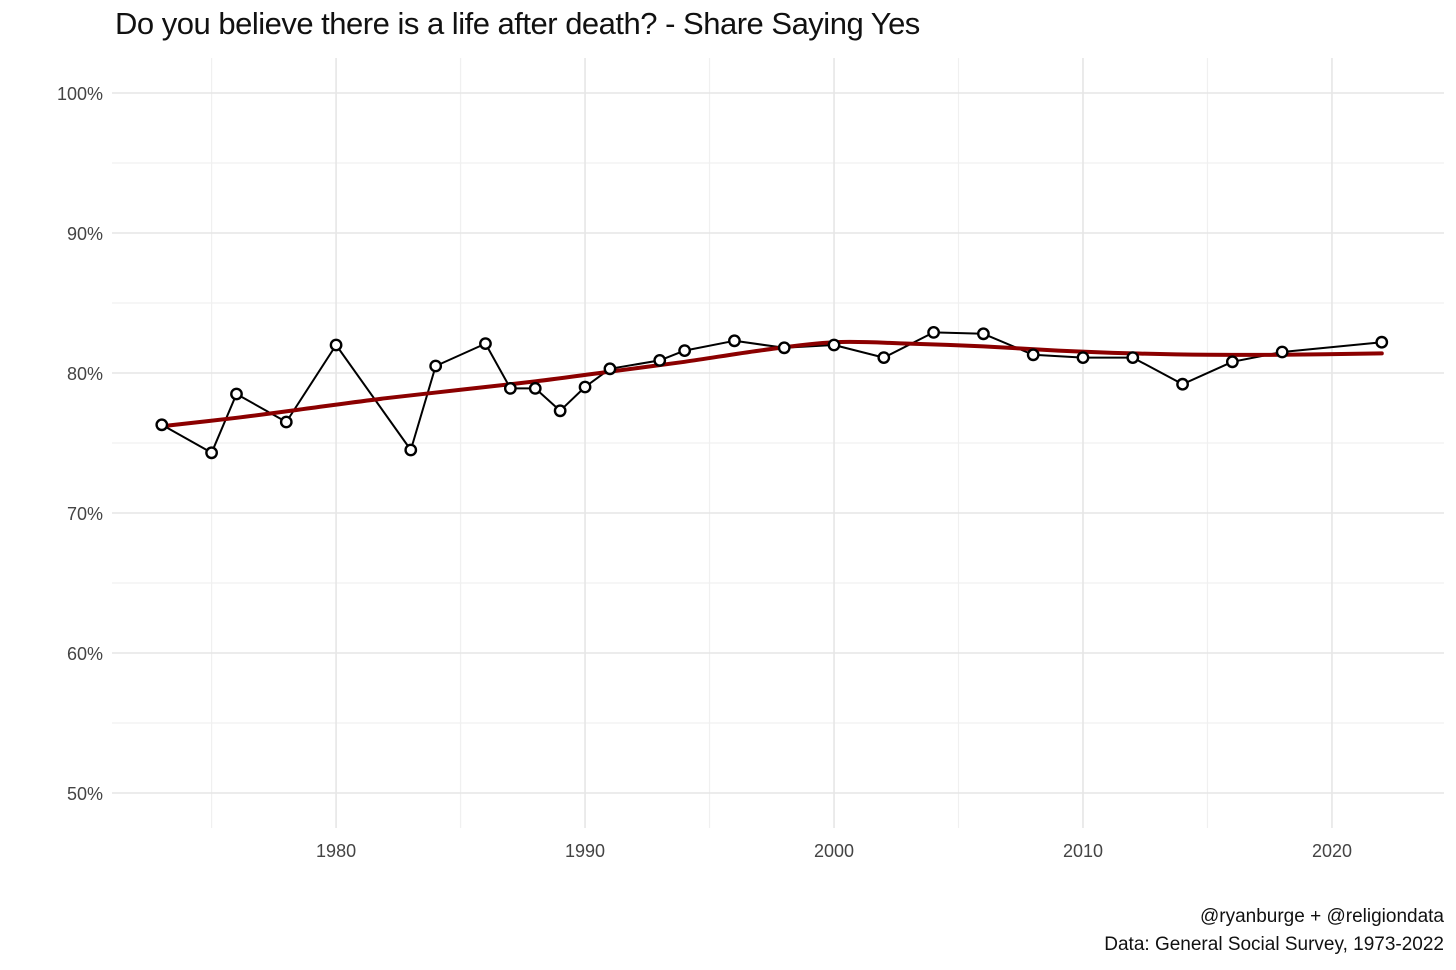  What do you see at coordinates (336, 851) in the screenshot?
I see `x-tick-label: 1980` at bounding box center [336, 851].